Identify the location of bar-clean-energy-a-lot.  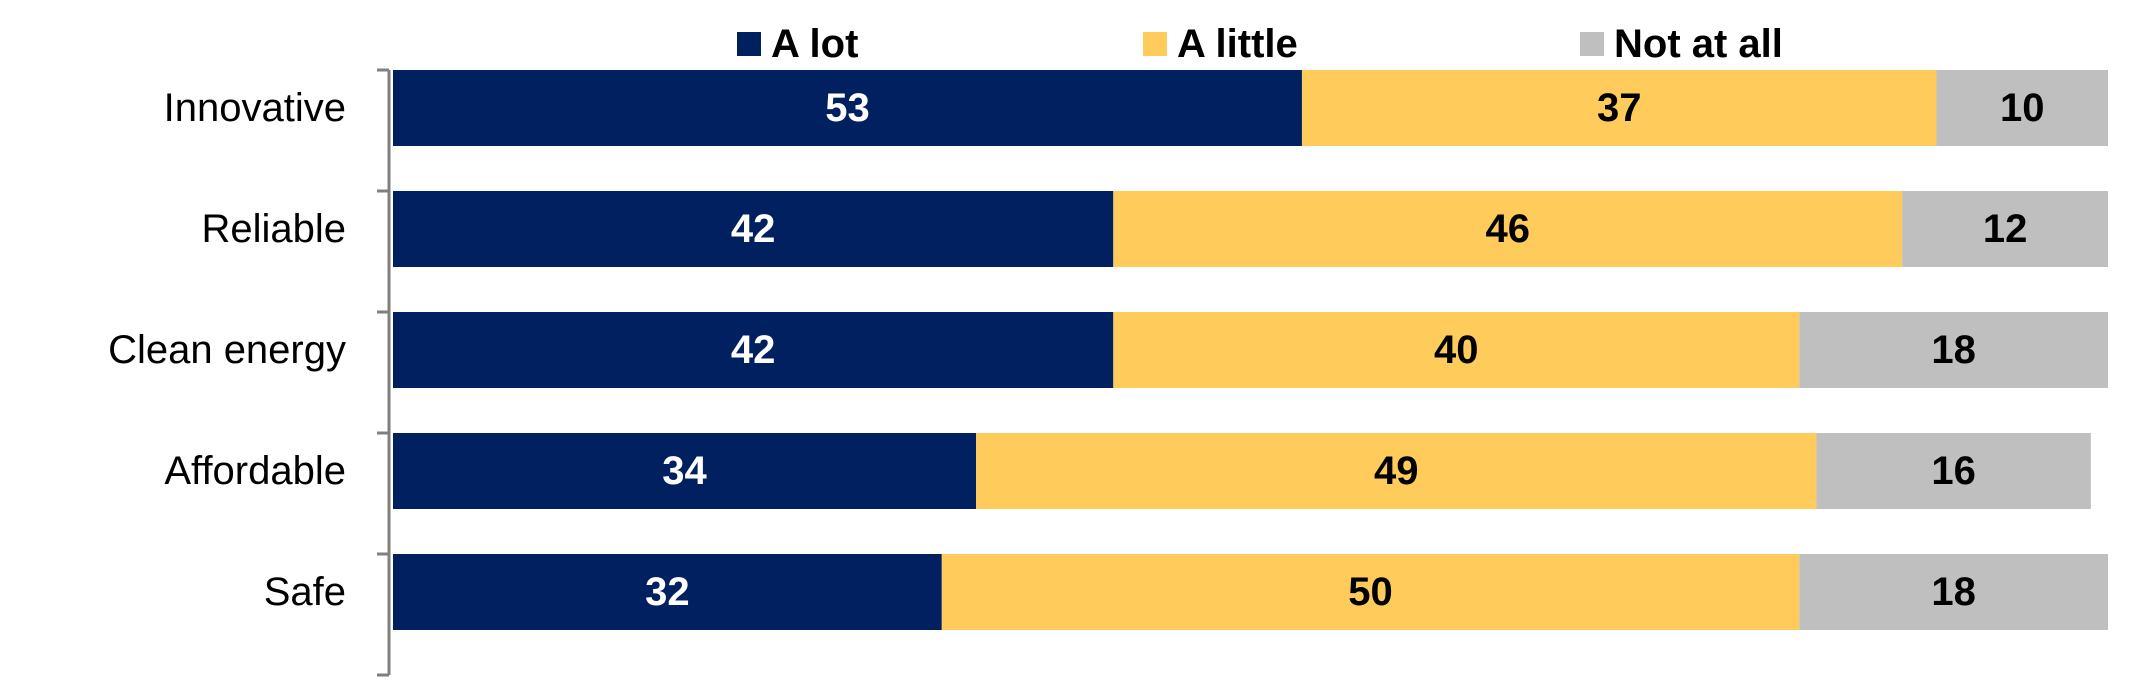
(753, 350).